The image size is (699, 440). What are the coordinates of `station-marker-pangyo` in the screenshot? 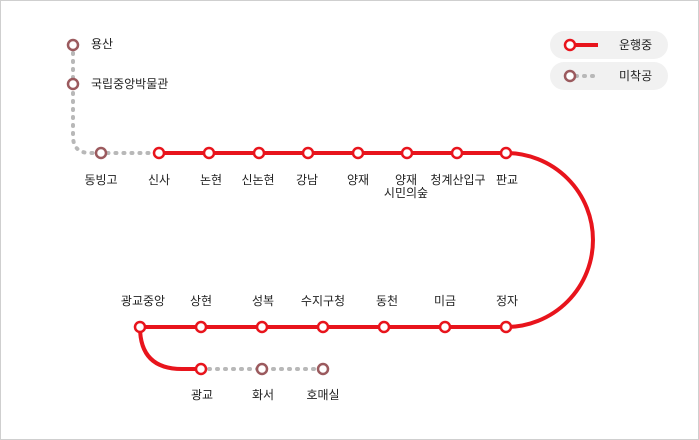 It's located at (506, 153).